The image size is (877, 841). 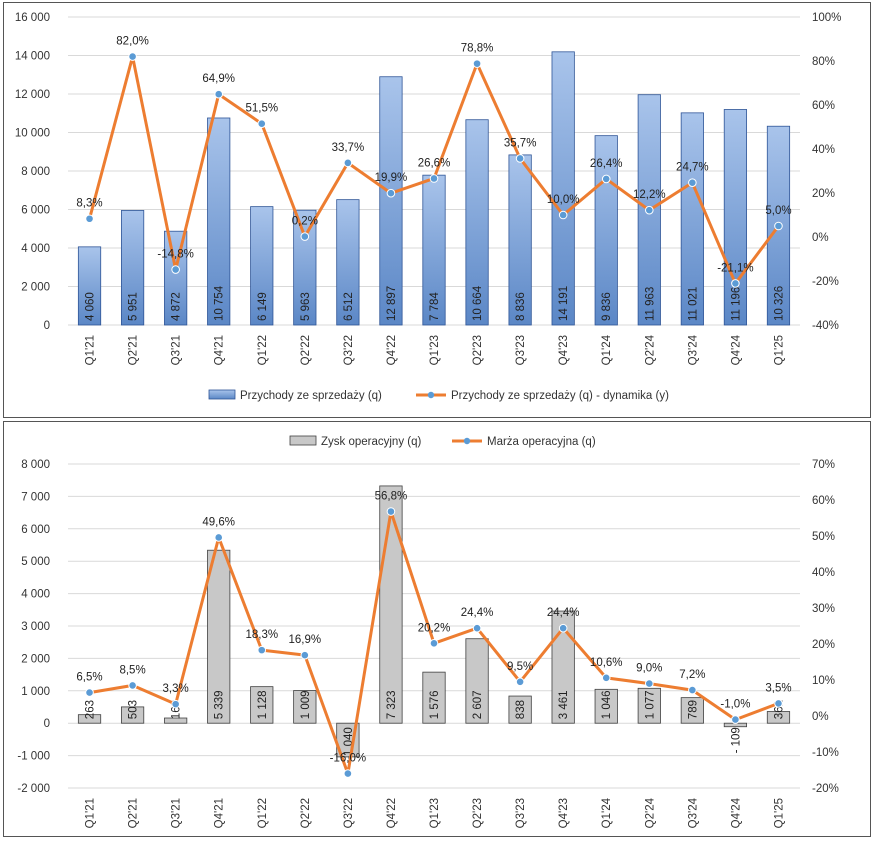 I want to click on category-label: Q2'21, so click(x=134, y=350).